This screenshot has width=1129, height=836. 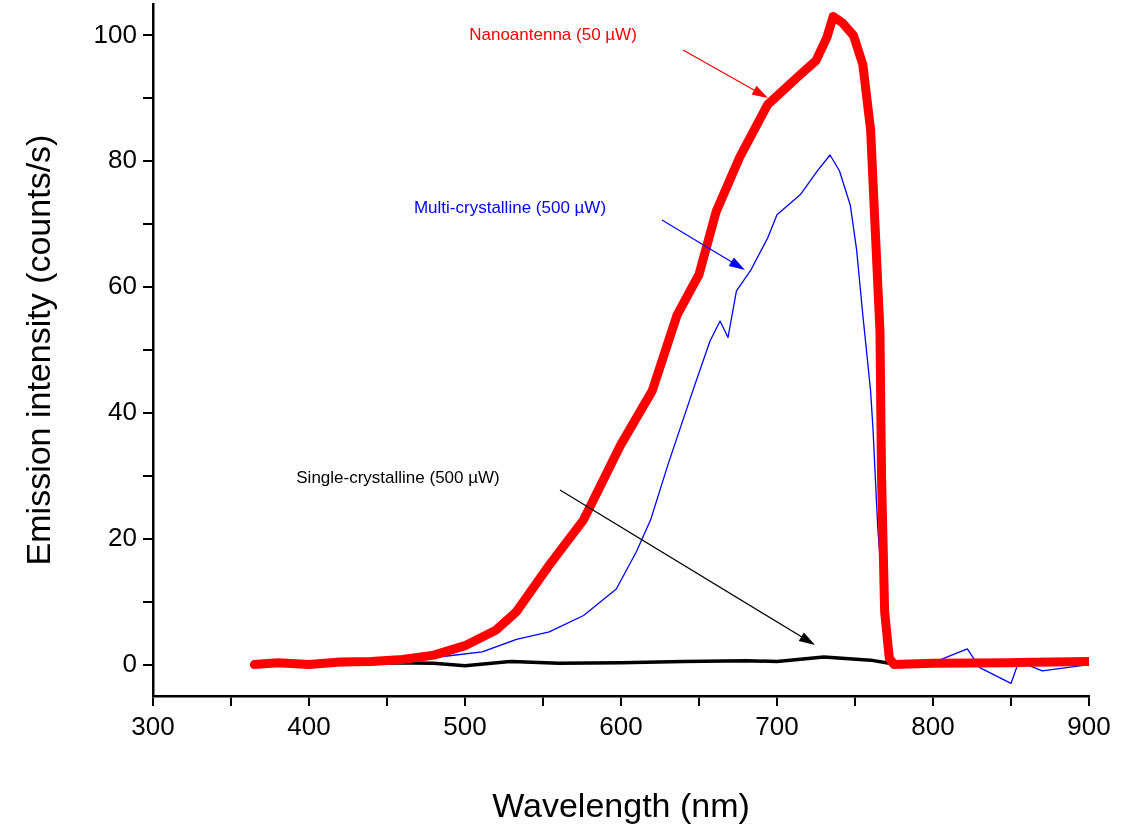 What do you see at coordinates (777, 725) in the screenshot?
I see `x-tick-label: 700` at bounding box center [777, 725].